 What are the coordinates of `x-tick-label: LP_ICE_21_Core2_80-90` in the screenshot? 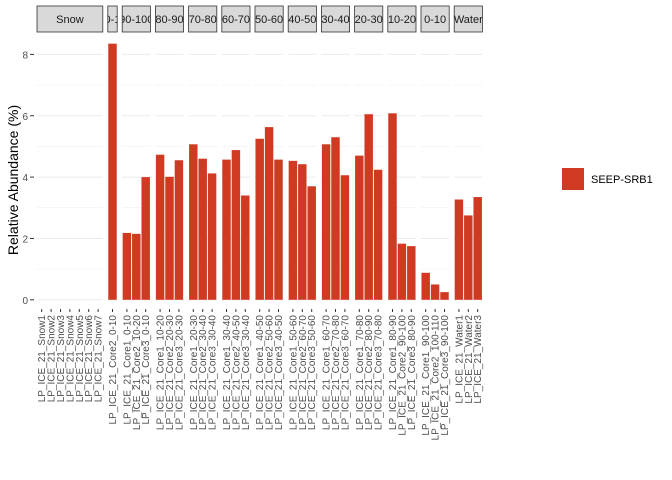 It's located at (369, 373).